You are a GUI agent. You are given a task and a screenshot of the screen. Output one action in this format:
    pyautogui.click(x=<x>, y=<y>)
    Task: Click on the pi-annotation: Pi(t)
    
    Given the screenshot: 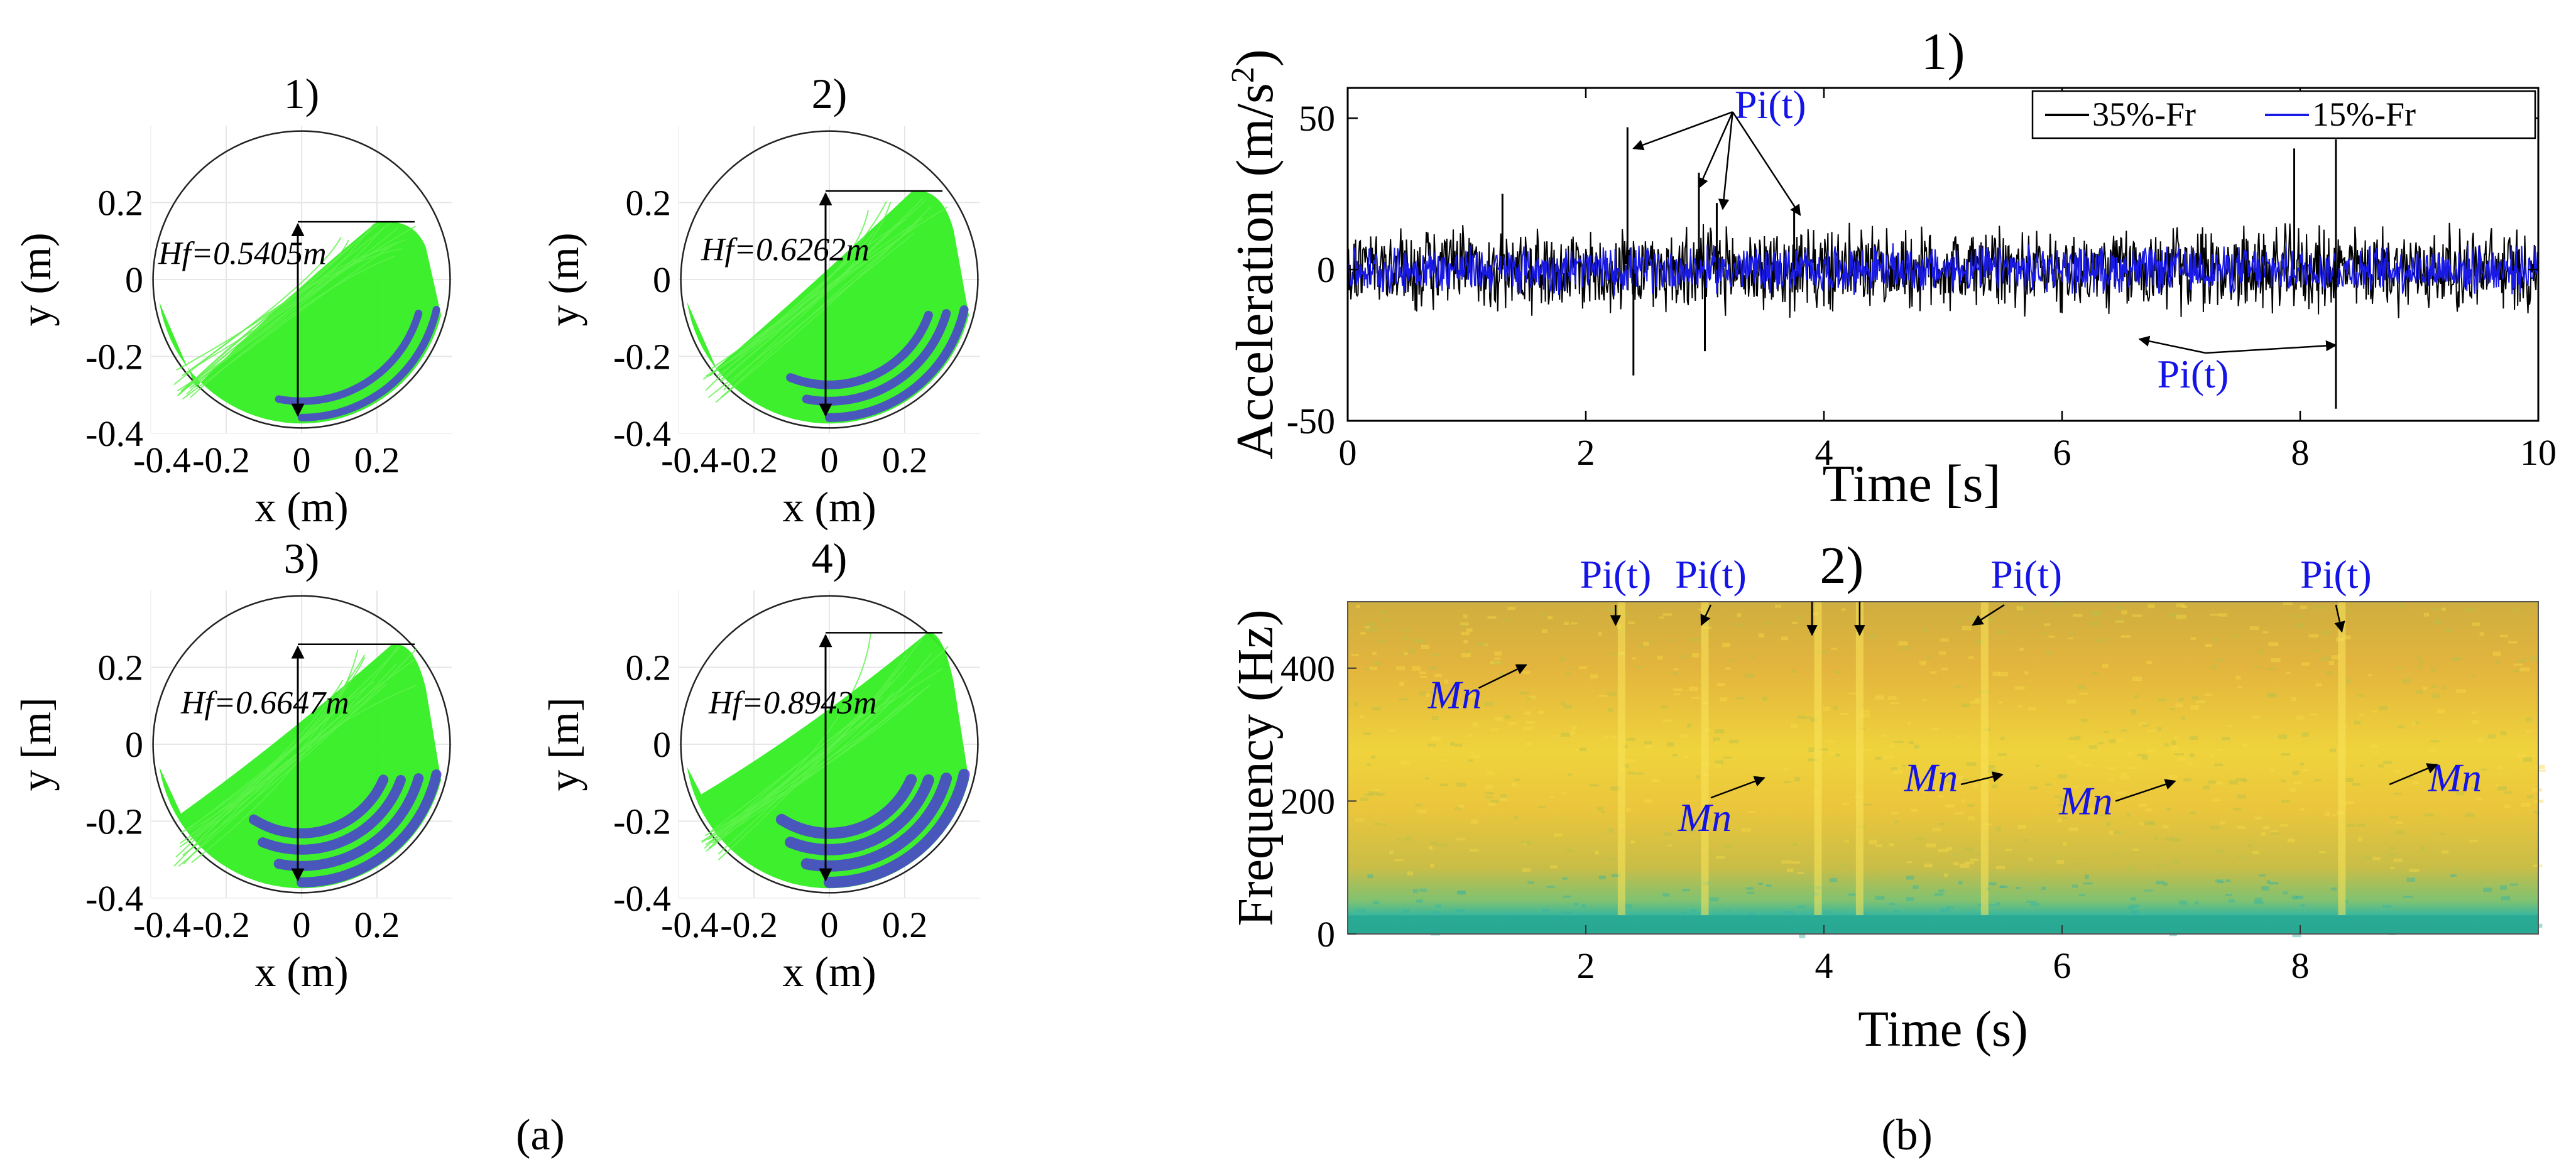 What is the action you would take?
    pyautogui.click(x=2336, y=575)
    